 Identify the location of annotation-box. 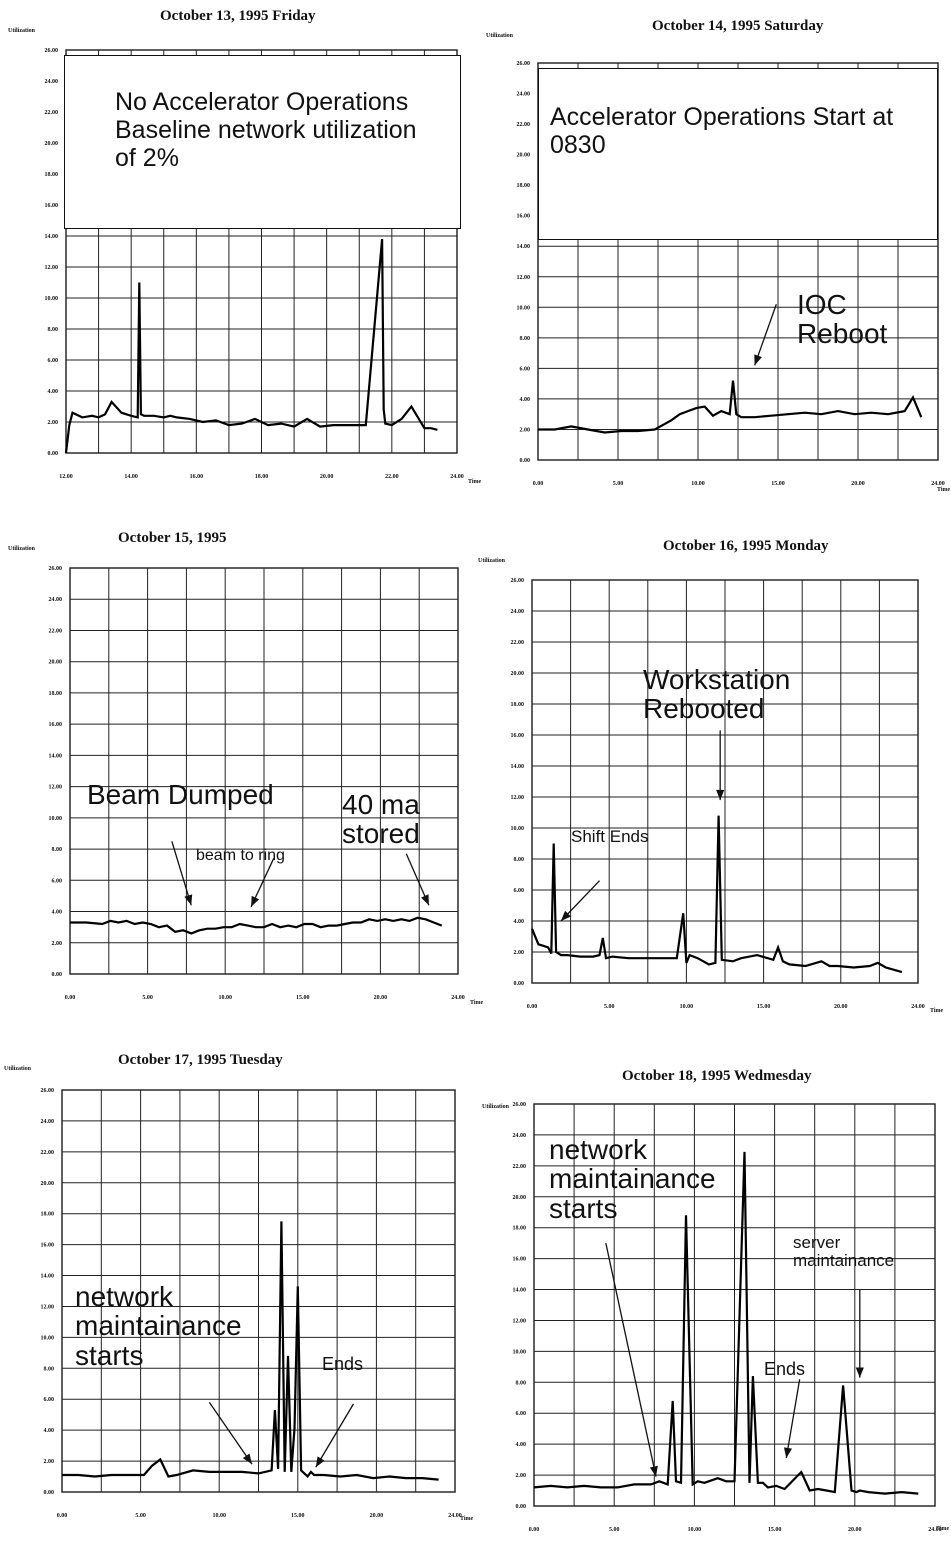
(738, 154).